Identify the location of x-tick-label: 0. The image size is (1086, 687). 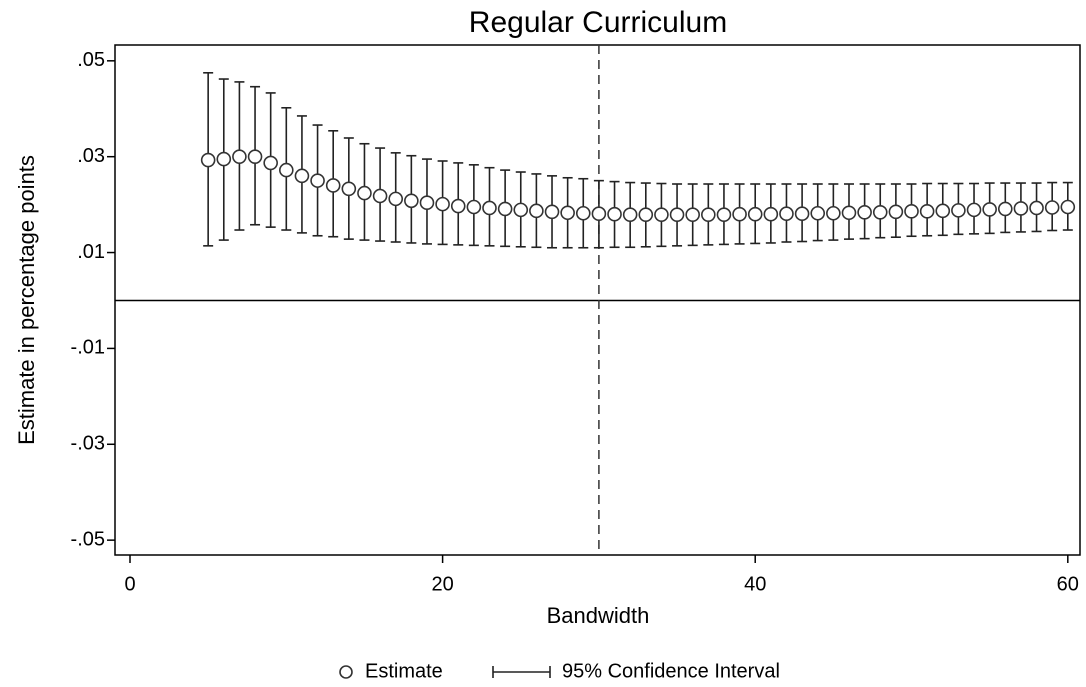
(129, 584).